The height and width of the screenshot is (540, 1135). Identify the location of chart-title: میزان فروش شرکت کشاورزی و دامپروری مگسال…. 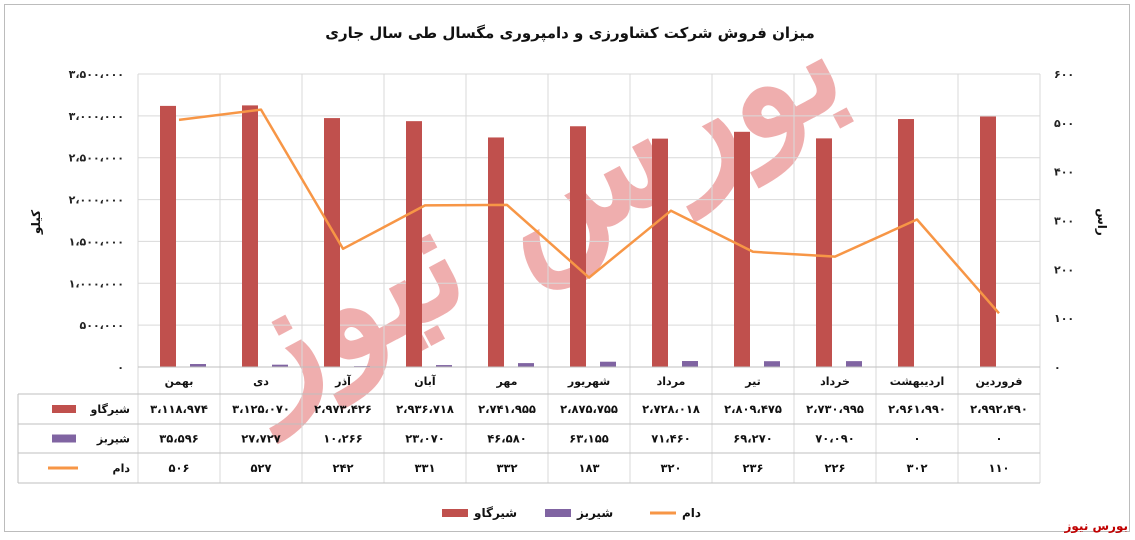
(570, 33).